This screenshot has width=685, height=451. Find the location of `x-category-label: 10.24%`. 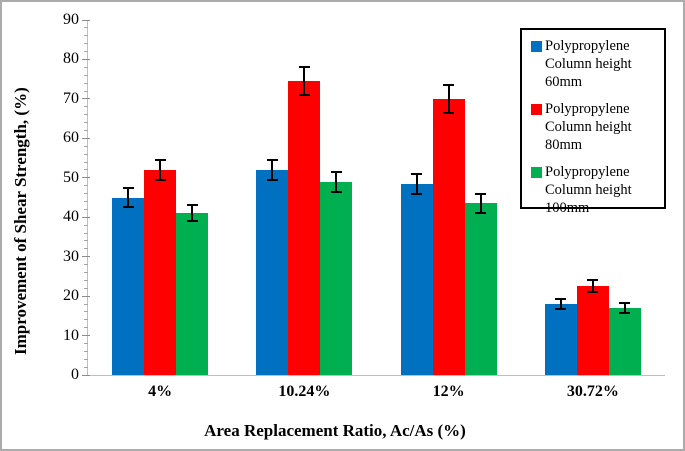

x-category-label: 10.24% is located at coordinates (304, 391).